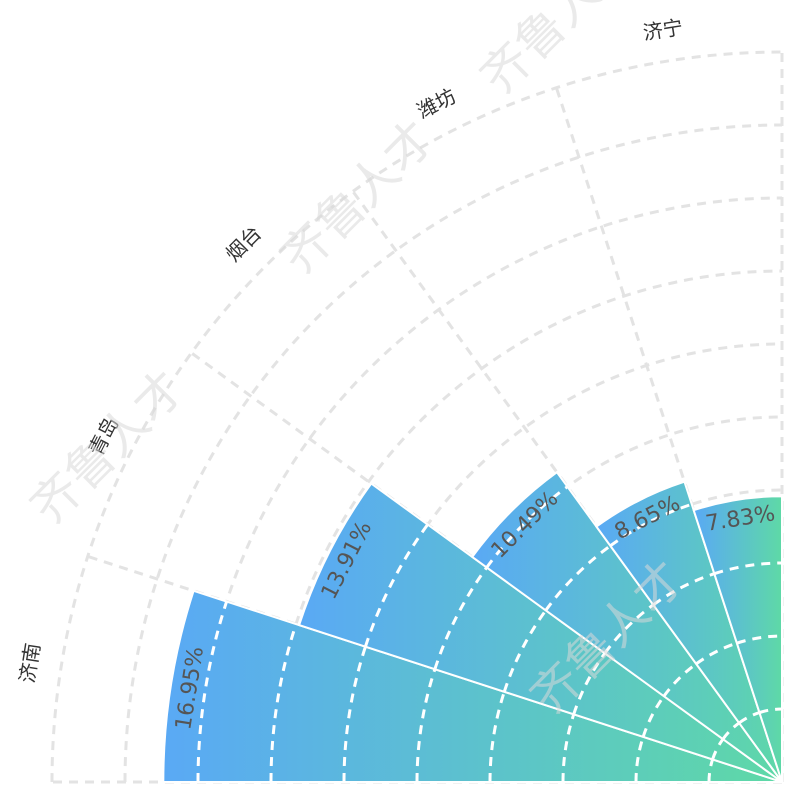  Describe the element at coordinates (662, 30) in the screenshot. I see `category-label-5: 济宁` at that location.